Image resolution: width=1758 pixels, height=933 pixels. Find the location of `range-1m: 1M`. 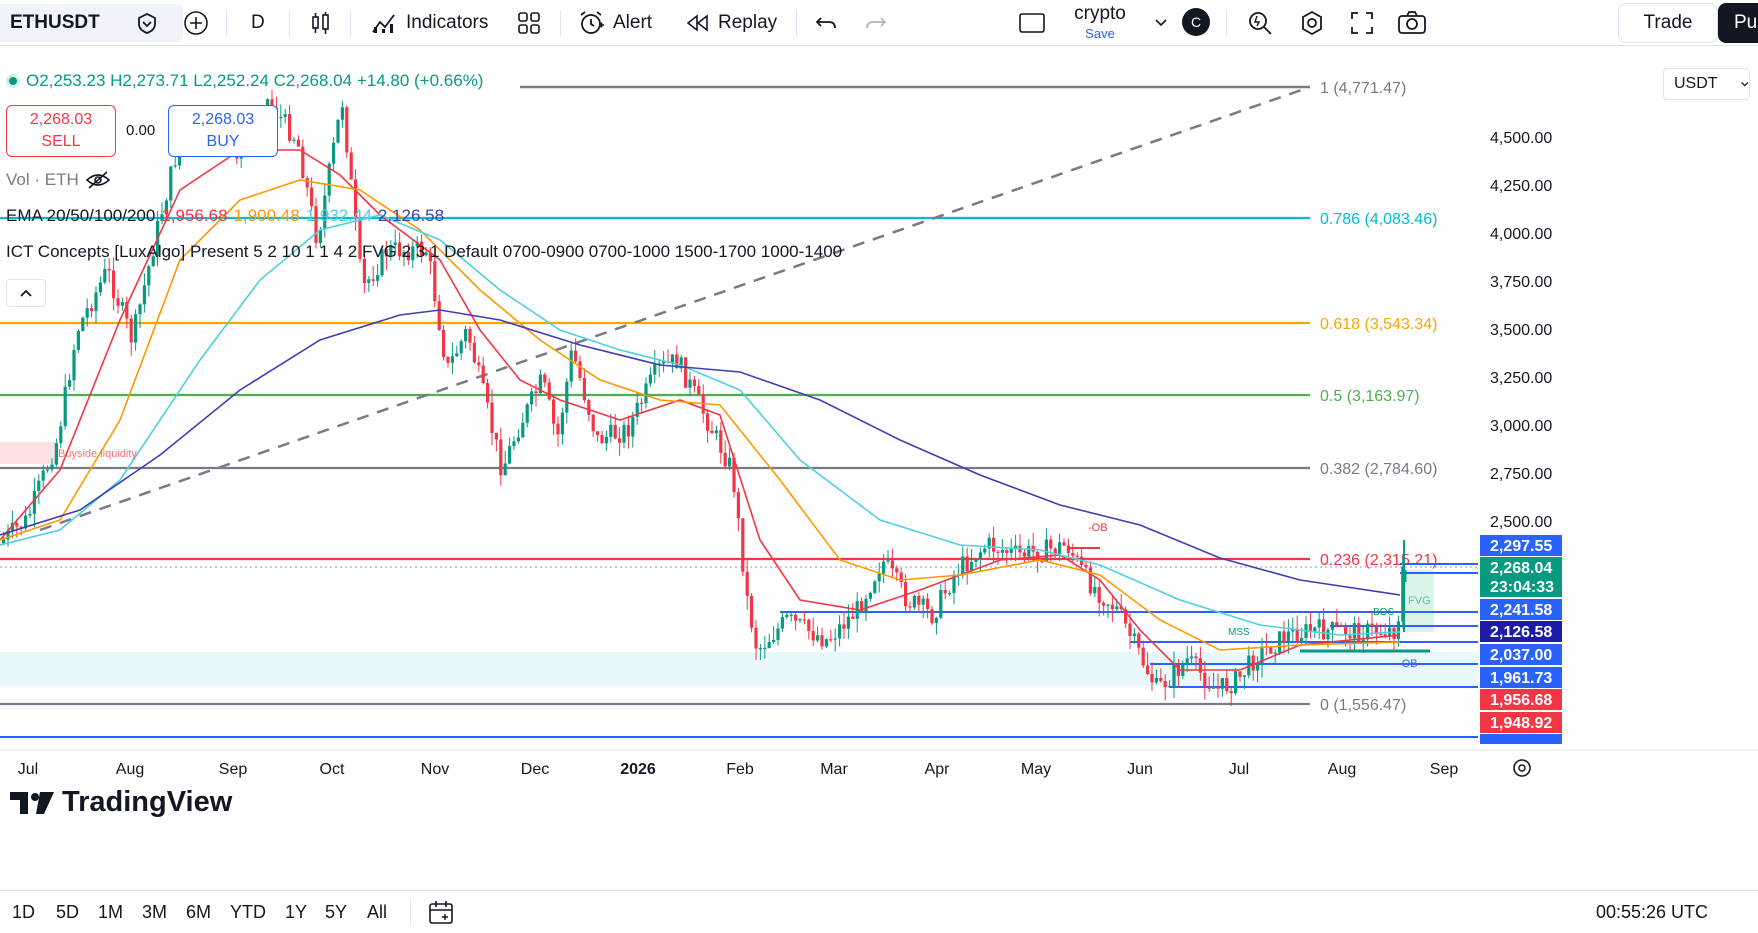

range-1m: 1M is located at coordinates (111, 912).